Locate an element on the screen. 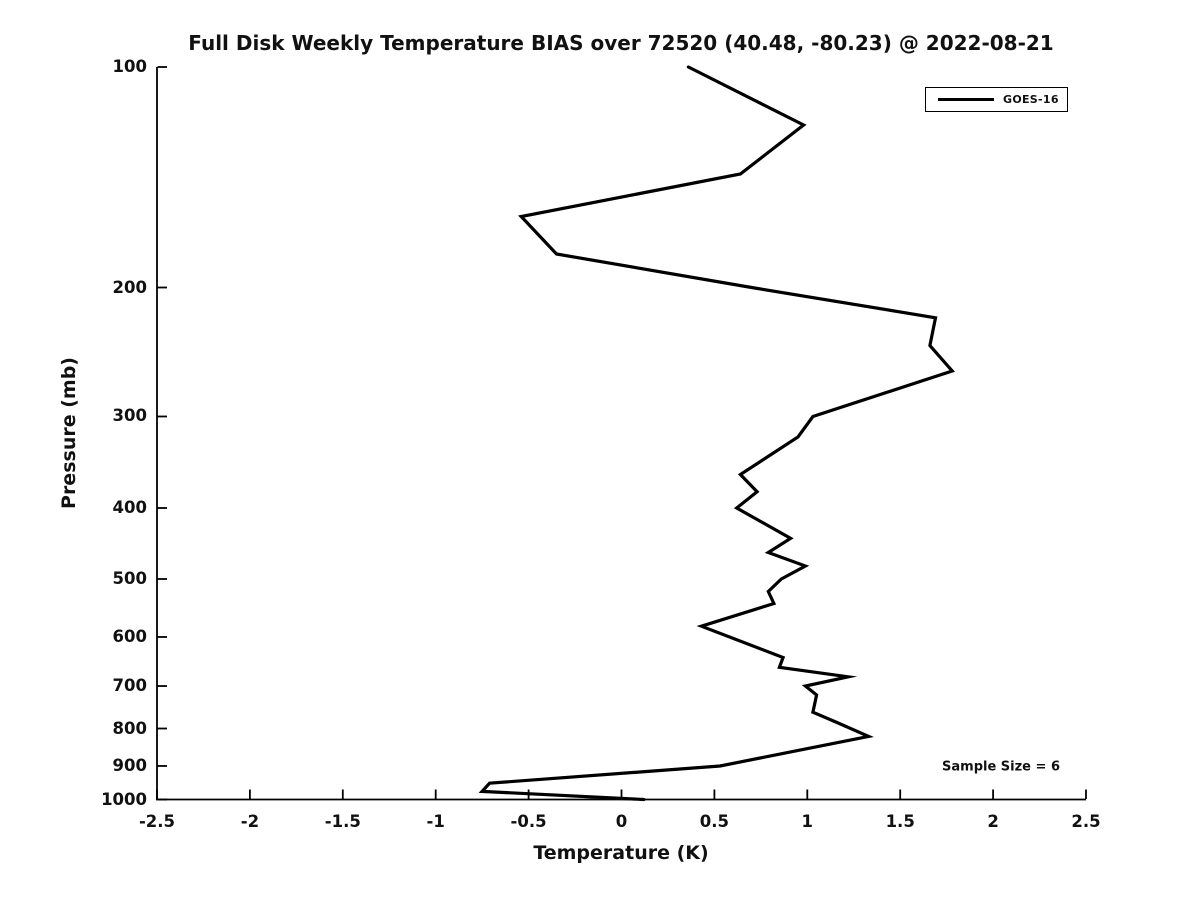 This screenshot has height=900, width=1200. y-tick-label: 600 is located at coordinates (129, 636).